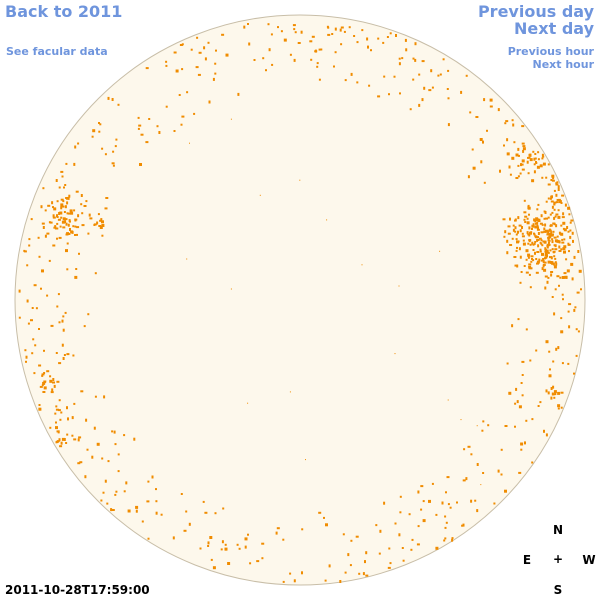 The width and height of the screenshot is (600, 600). What do you see at coordinates (550, 51) in the screenshot?
I see `previous-hour-link: Previous hour` at bounding box center [550, 51].